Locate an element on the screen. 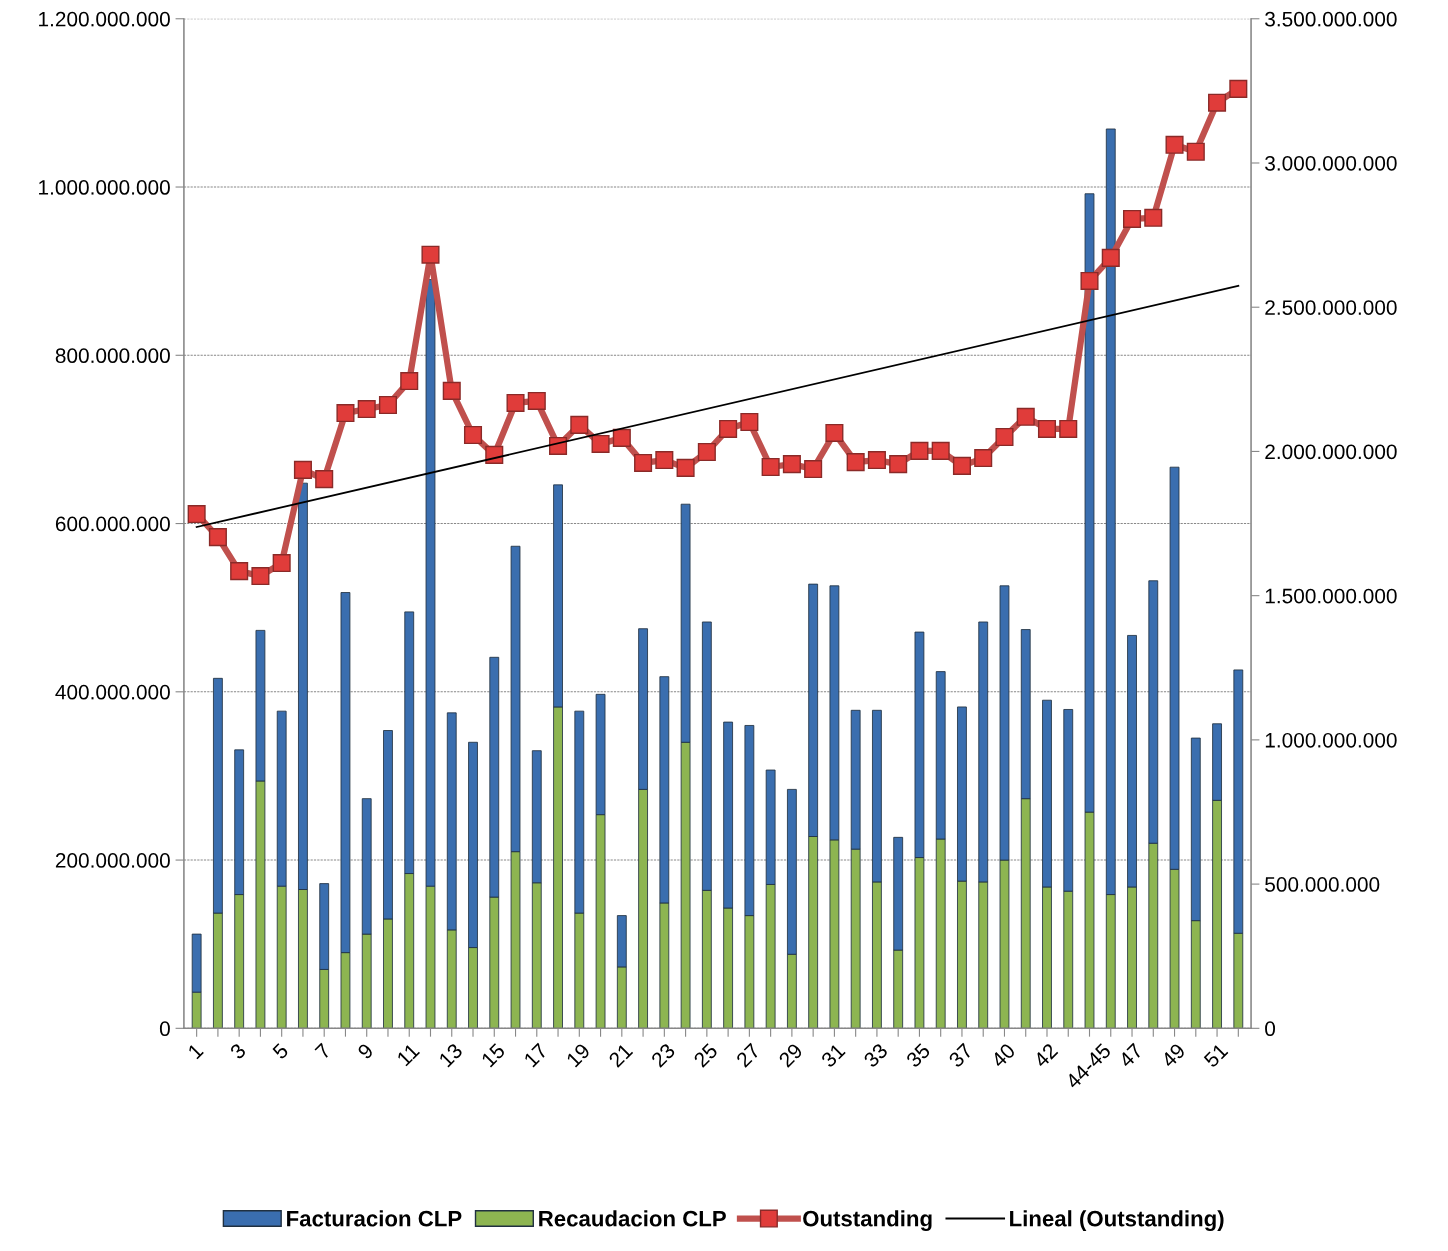  y-tick-label: 600.000.000 is located at coordinates (112, 524).